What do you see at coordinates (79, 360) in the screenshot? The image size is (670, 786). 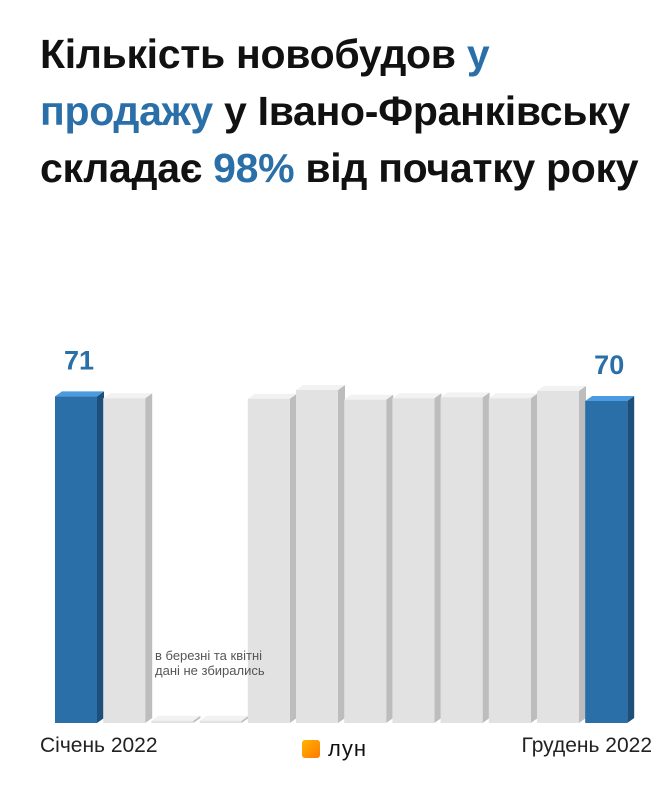 I see `data-label-0: 71` at bounding box center [79, 360].